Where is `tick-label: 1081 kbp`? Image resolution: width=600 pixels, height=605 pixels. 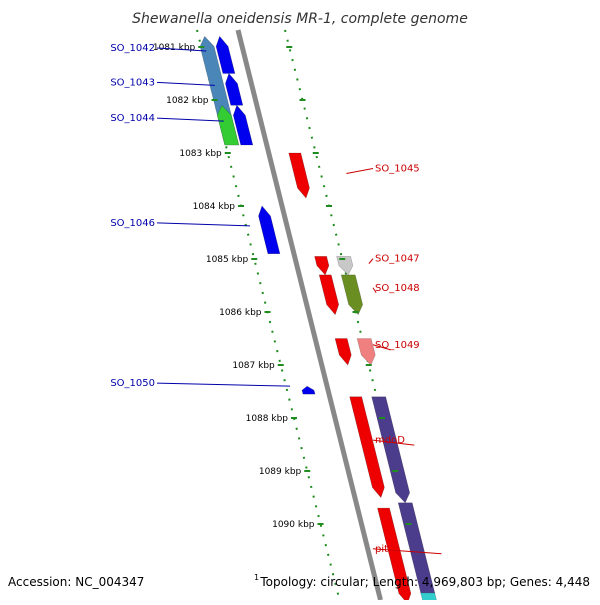
tick-label: 1081 kbp is located at coordinates (174, 48).